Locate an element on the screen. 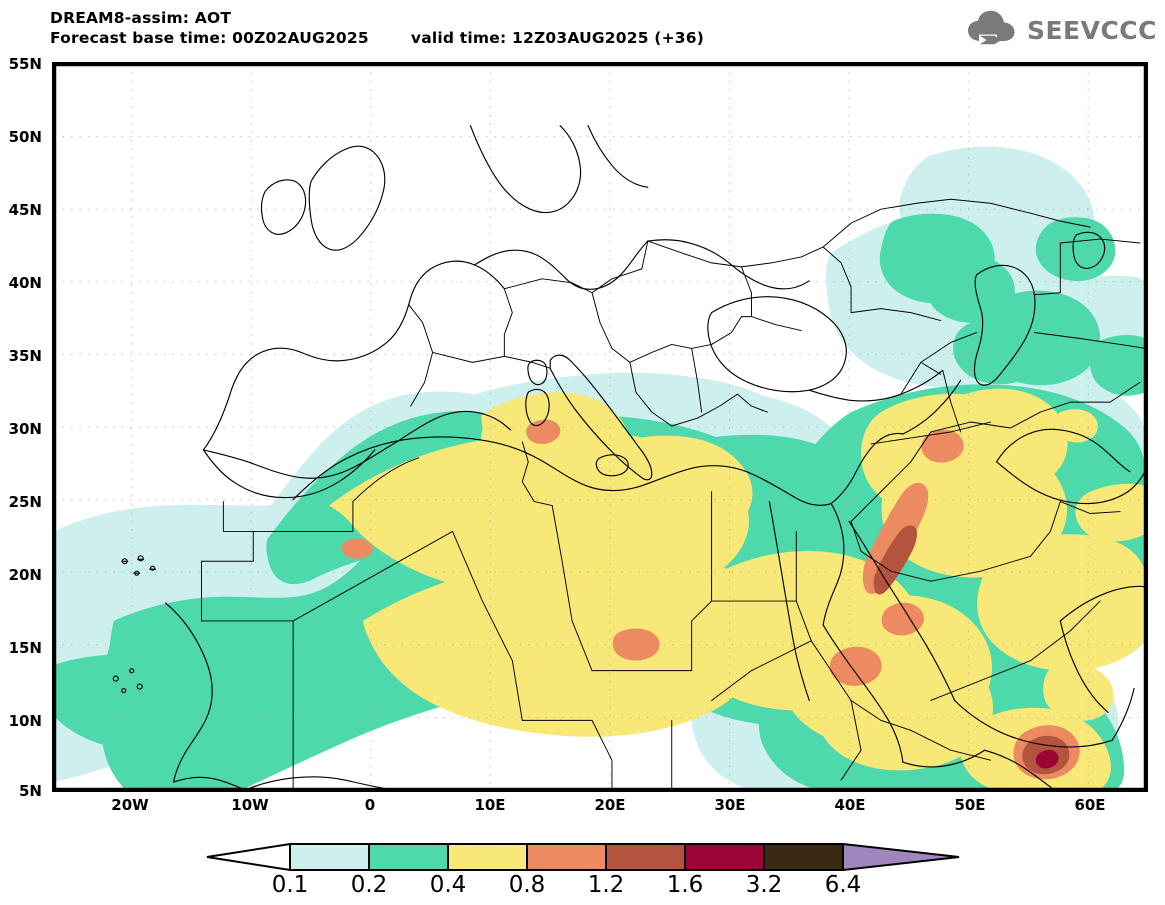 The width and height of the screenshot is (1165, 905). logo-text: SEEVCCC is located at coordinates (1091, 30).